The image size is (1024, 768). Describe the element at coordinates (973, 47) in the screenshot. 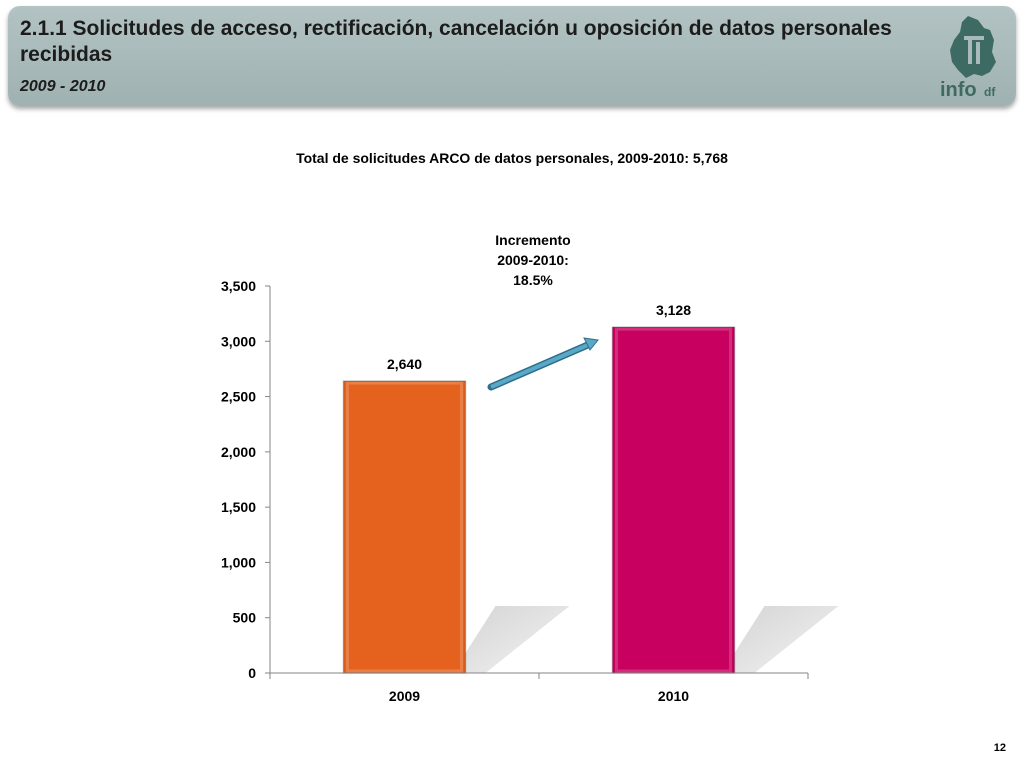

I see `map-shape-icon` at that location.